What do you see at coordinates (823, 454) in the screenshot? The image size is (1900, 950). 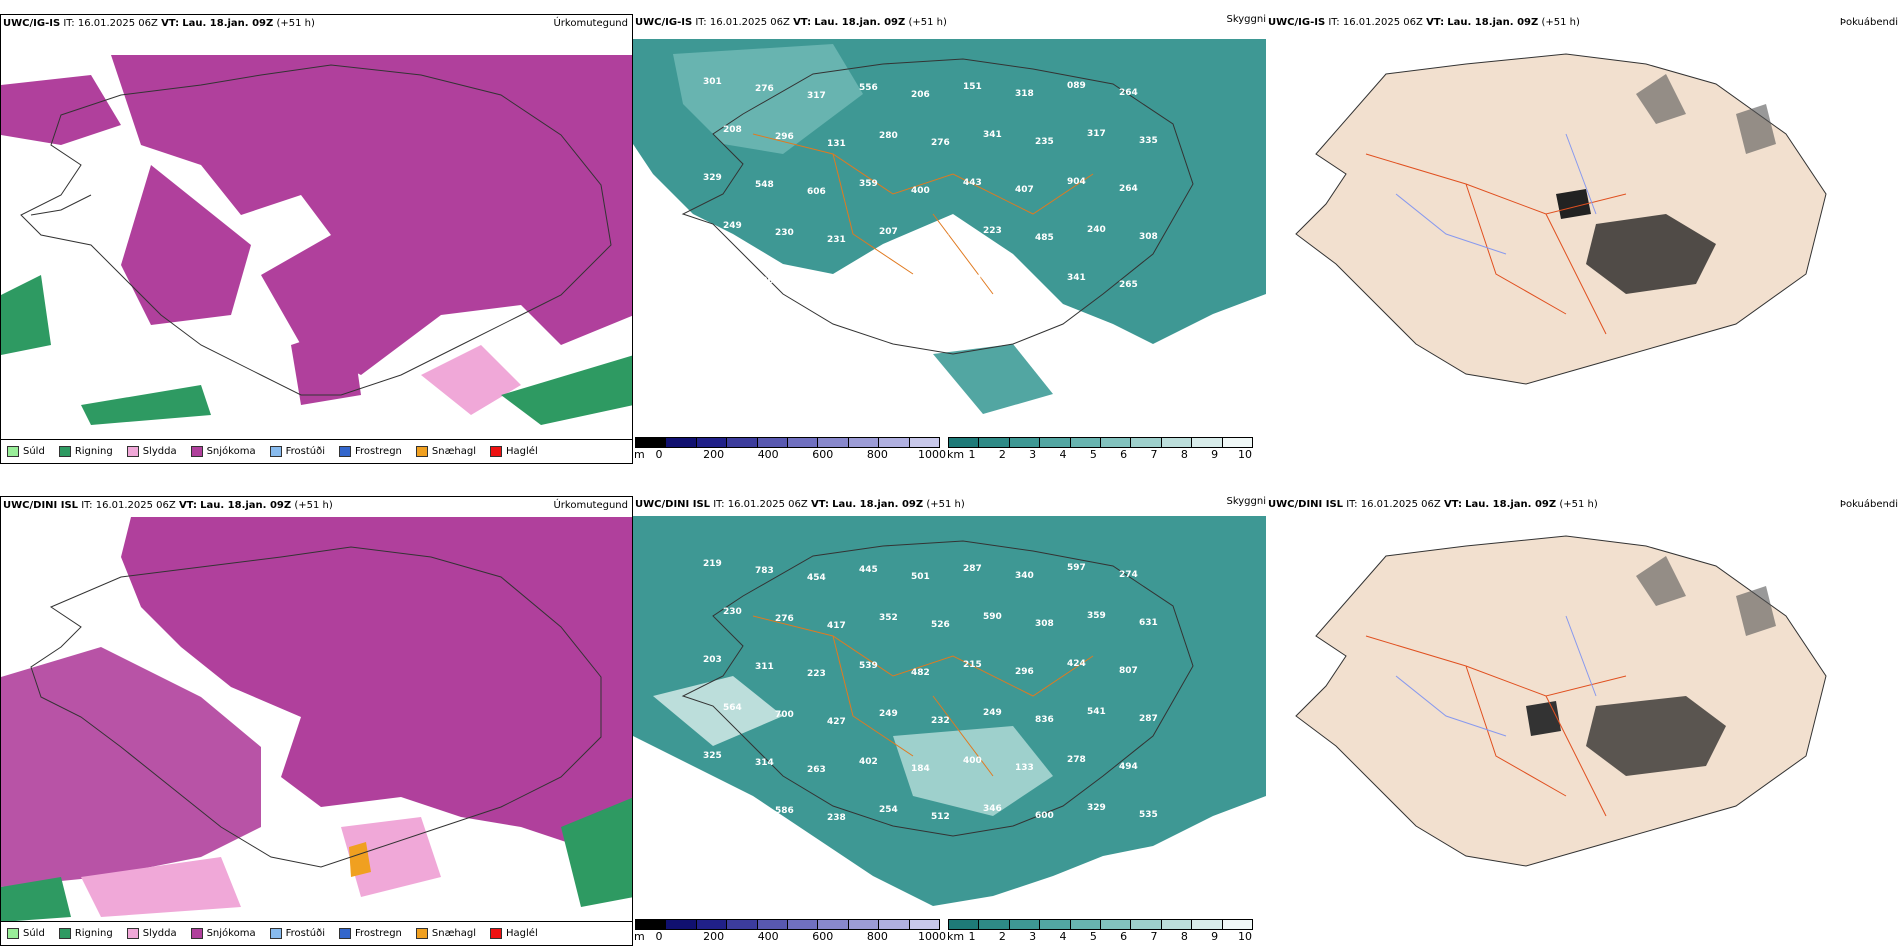 I see `scale-tick-label: 600` at bounding box center [823, 454].